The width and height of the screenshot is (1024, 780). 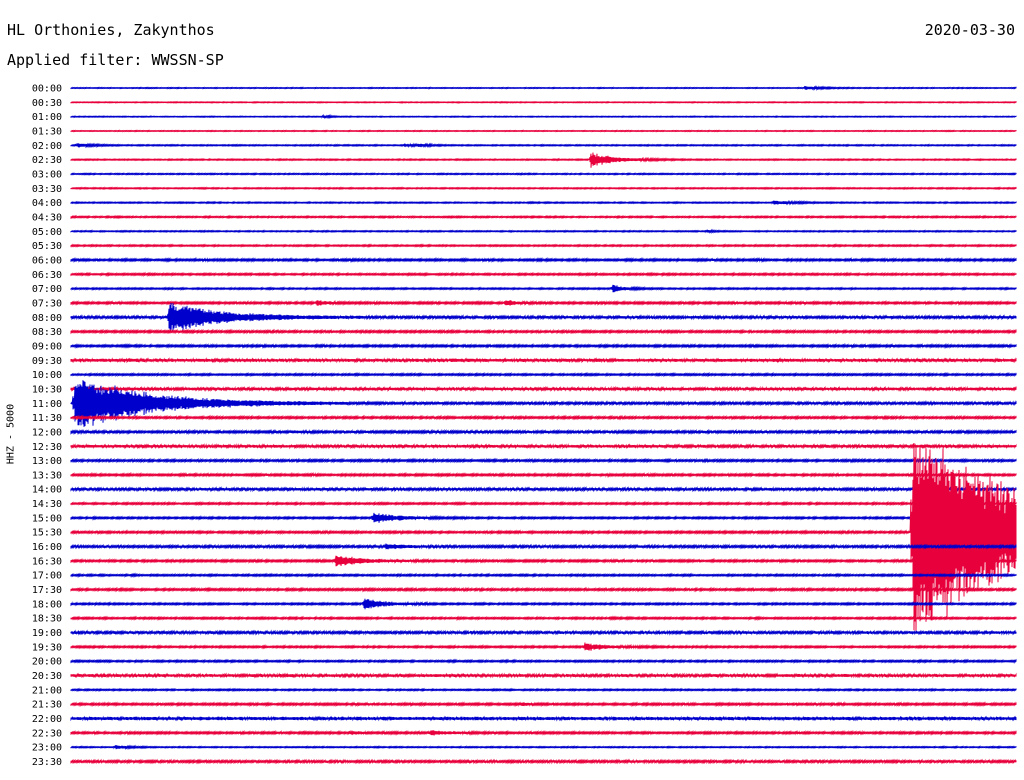 What do you see at coordinates (47, 189) in the screenshot?
I see `row-time-label: 03:30` at bounding box center [47, 189].